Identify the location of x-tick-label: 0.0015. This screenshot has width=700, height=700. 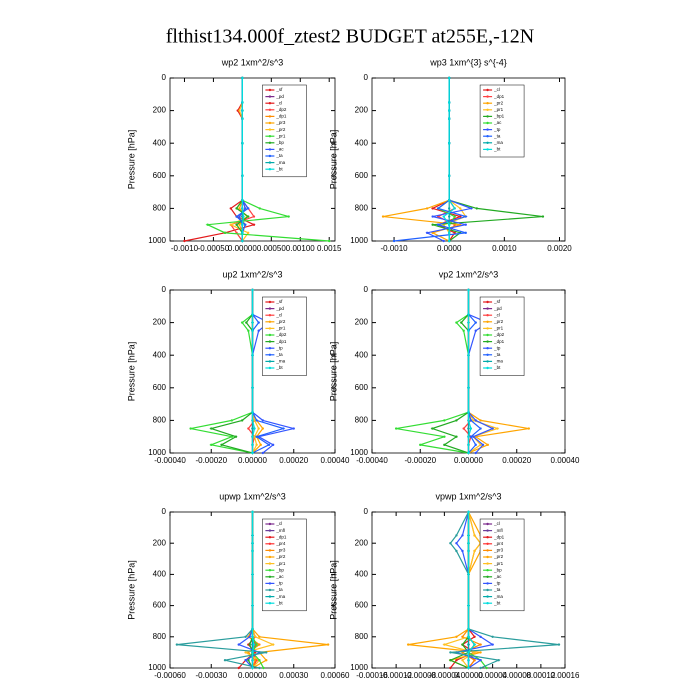
(329, 248).